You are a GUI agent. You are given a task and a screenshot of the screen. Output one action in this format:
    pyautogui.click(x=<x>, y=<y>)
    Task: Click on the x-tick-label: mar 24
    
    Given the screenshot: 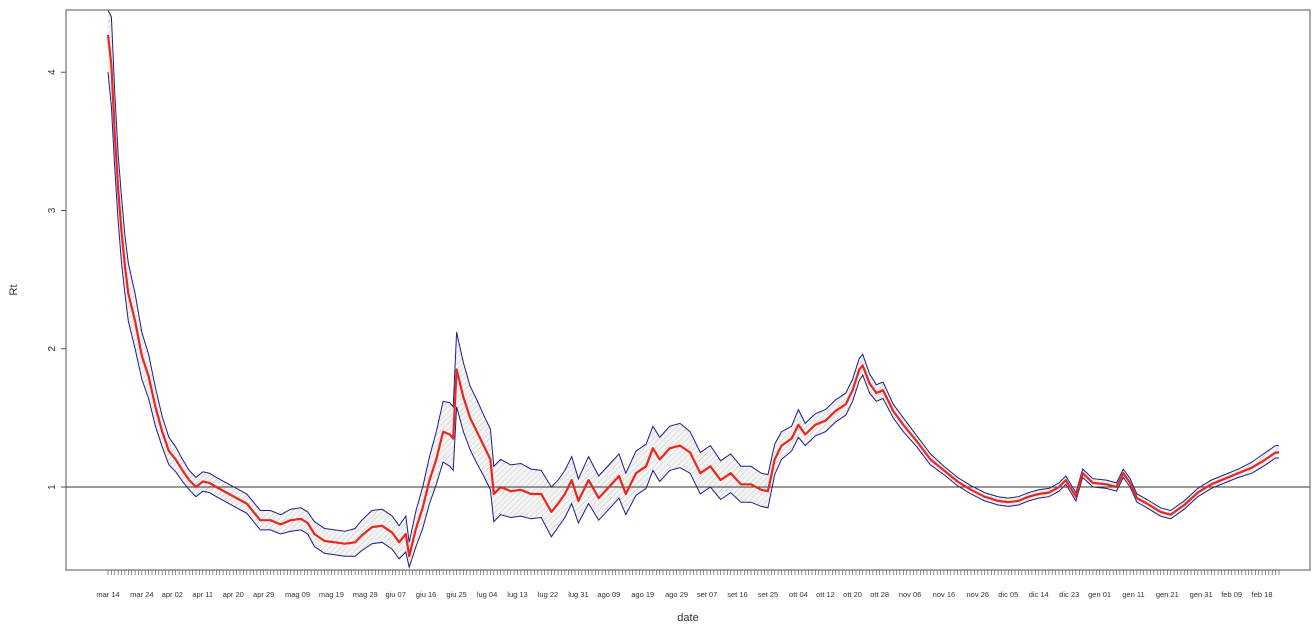 What is the action you would take?
    pyautogui.click(x=141, y=594)
    